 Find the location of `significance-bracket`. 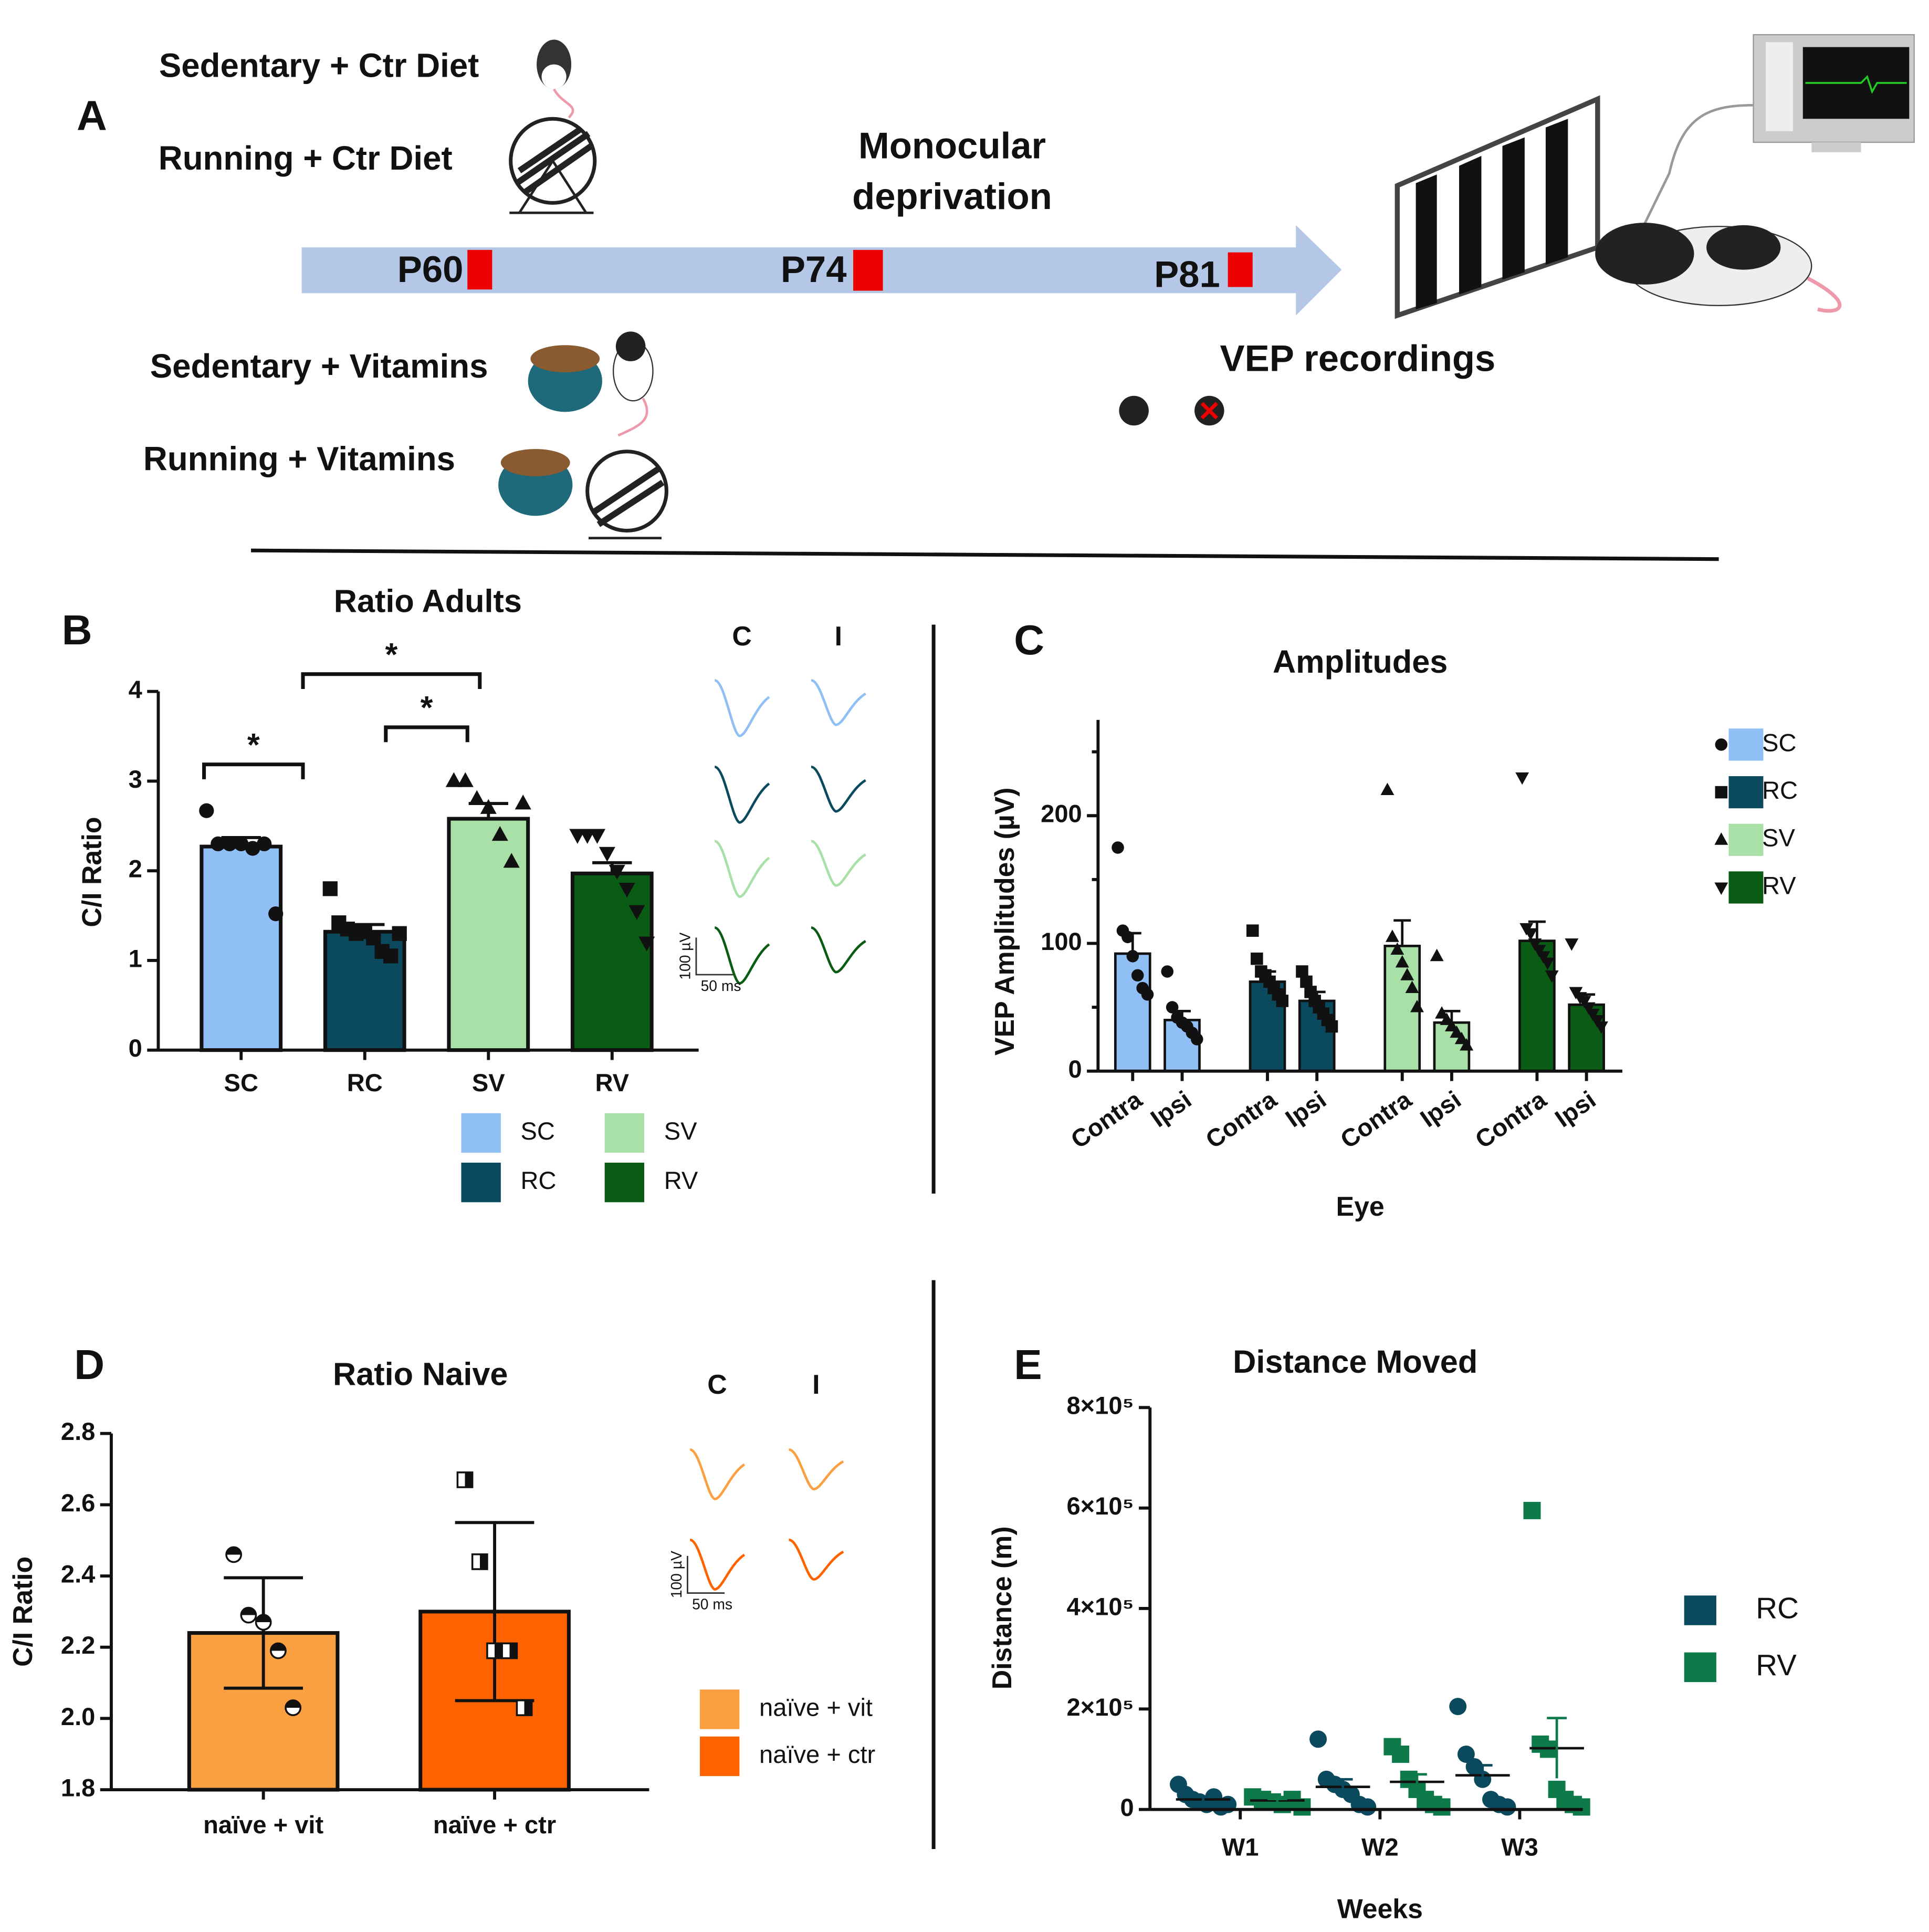

significance-bracket is located at coordinates (253, 771).